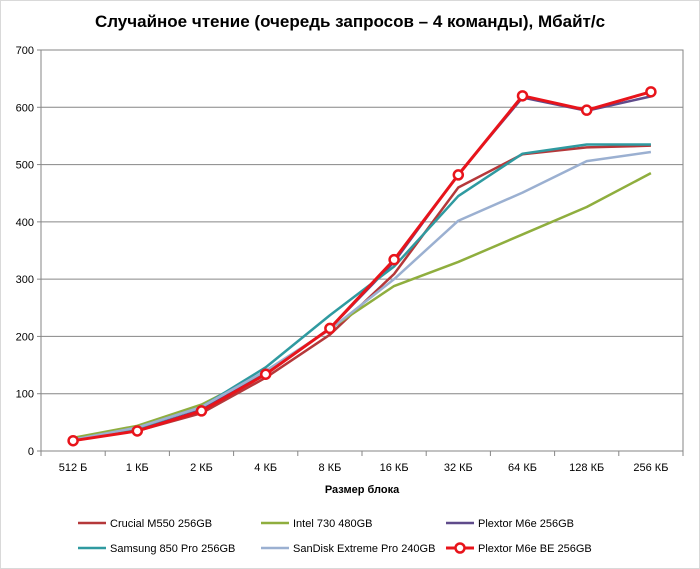 This screenshot has width=700, height=569. Describe the element at coordinates (25, 51) in the screenshot. I see `y-tick-label: 700` at that location.